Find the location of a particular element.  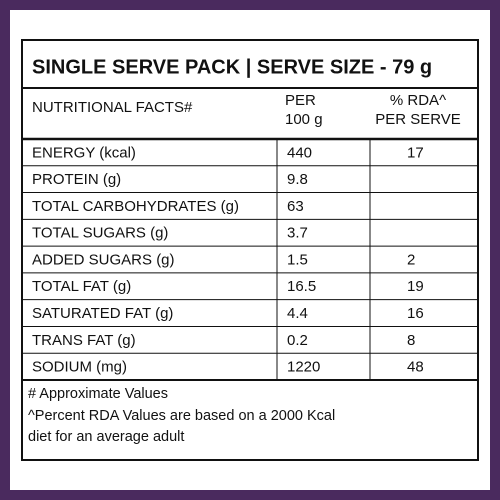

per-100g: 3.7 is located at coordinates (297, 233).